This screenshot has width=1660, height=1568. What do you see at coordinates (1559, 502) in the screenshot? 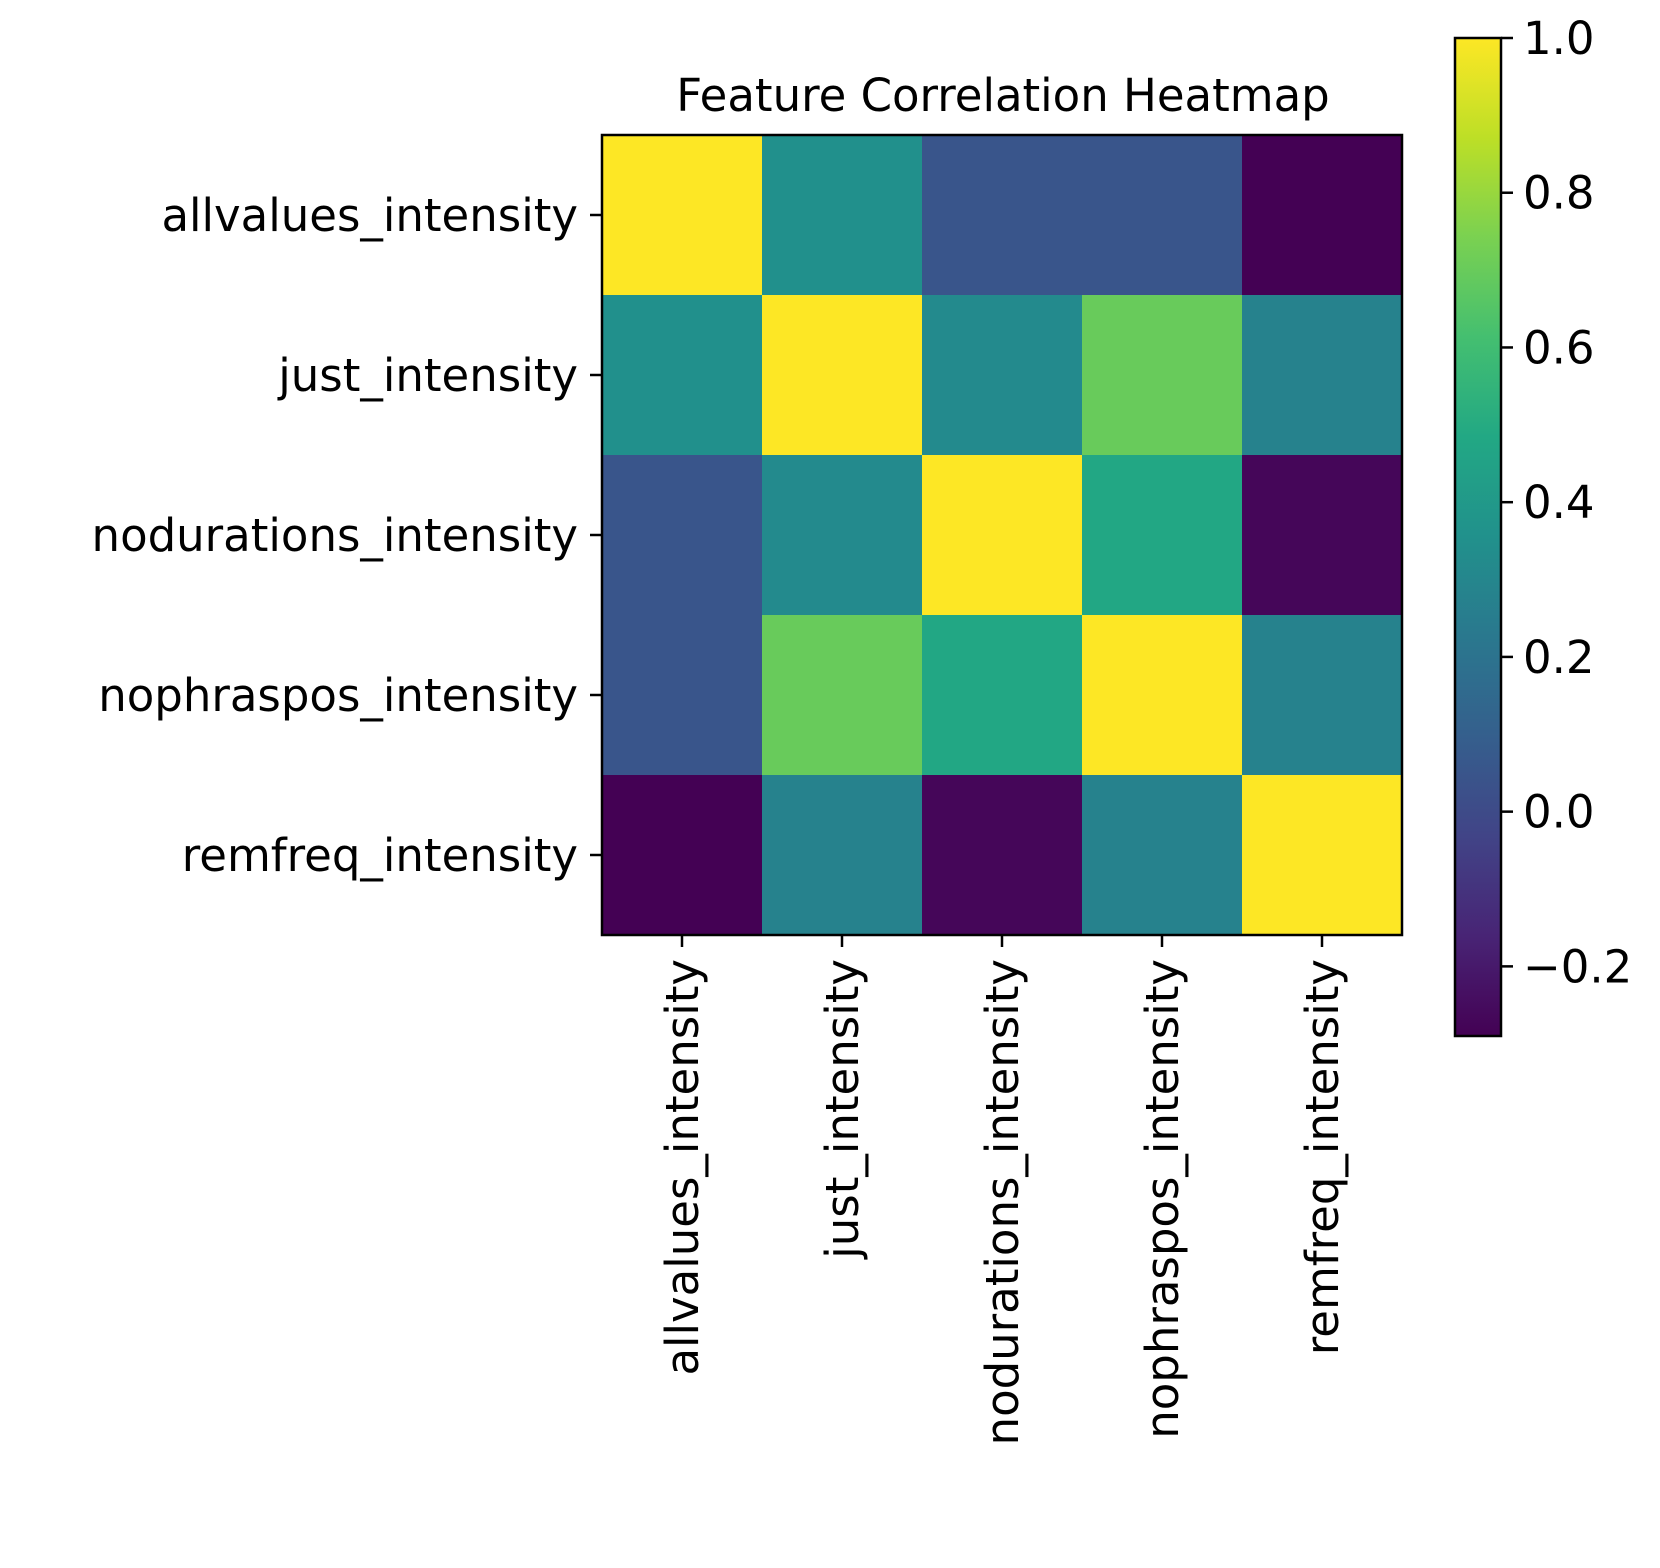
I see `colorbar-tick-label: 0.4` at bounding box center [1559, 502].